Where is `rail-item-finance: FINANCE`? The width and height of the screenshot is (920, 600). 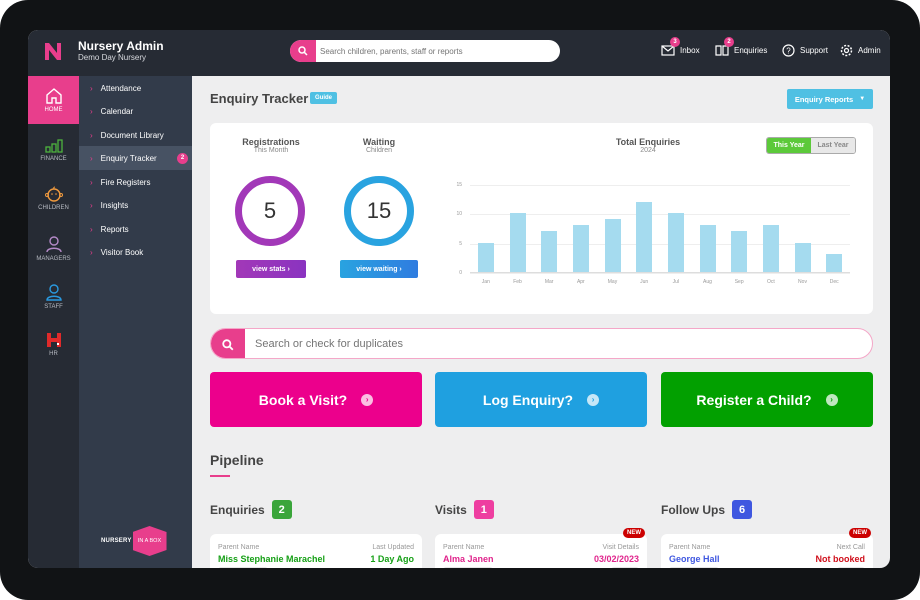 rail-item-finance: FINANCE is located at coordinates (53, 150).